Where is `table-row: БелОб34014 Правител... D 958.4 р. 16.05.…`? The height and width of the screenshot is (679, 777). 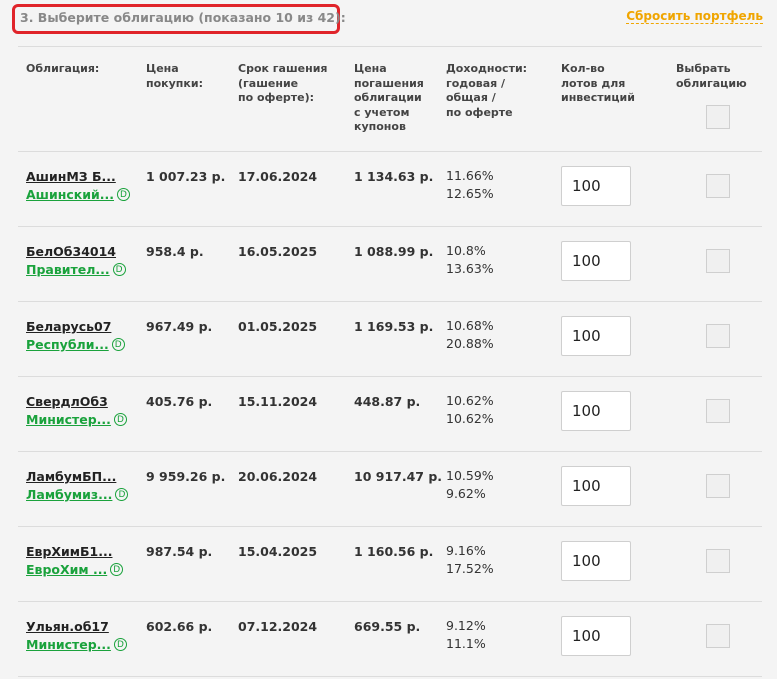 table-row: БелОб34014 Правител... D 958.4 р. 16.05.… is located at coordinates (390, 264).